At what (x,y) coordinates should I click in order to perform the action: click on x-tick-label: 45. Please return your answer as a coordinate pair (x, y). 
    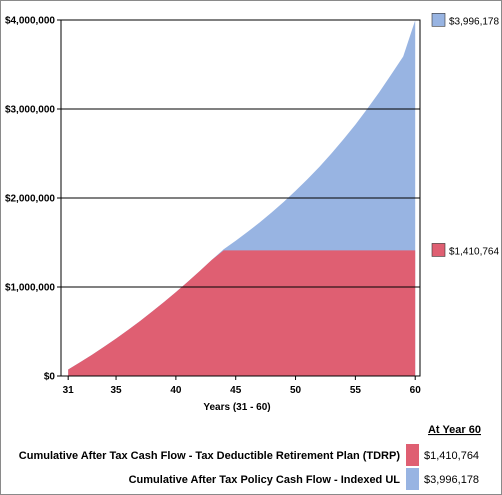
    Looking at the image, I should click on (236, 390).